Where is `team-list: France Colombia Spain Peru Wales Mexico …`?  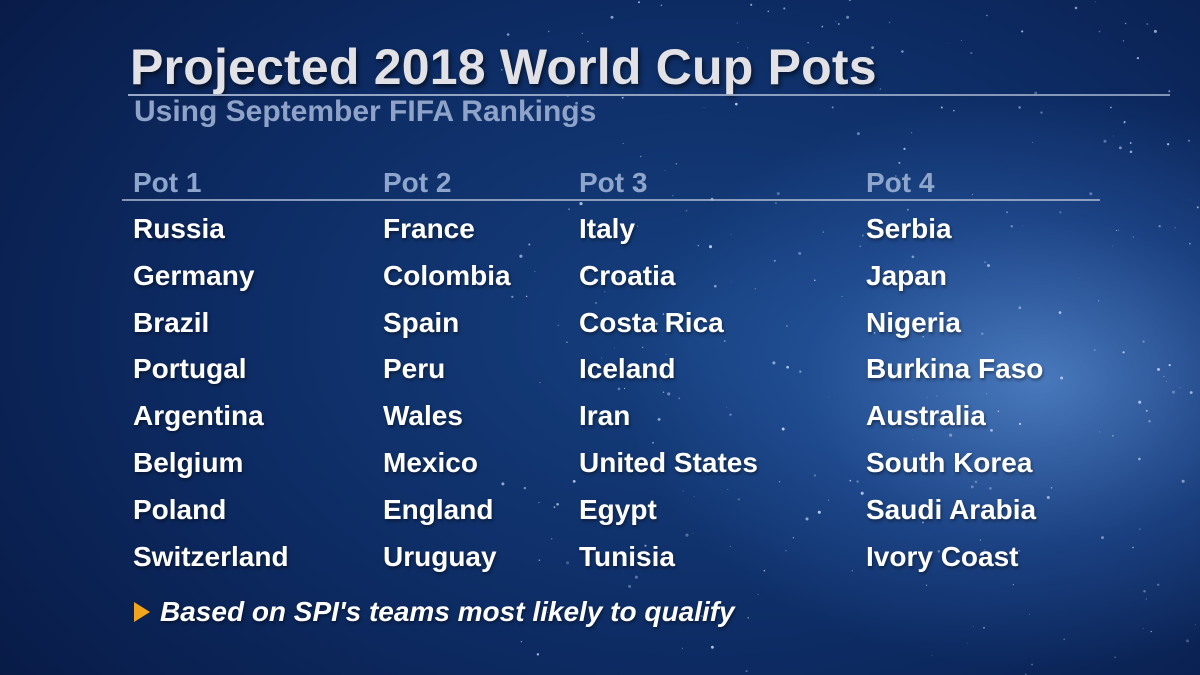 team-list: France Colombia Spain Peru Wales Mexico … is located at coordinates (447, 399).